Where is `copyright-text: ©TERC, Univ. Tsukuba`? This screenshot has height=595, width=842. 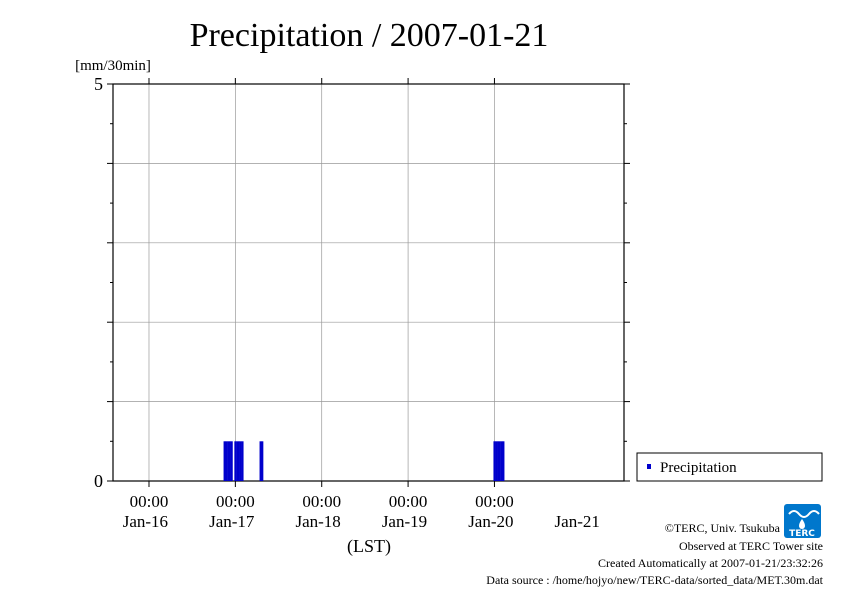 copyright-text: ©TERC, Univ. Tsukuba is located at coordinates (723, 528).